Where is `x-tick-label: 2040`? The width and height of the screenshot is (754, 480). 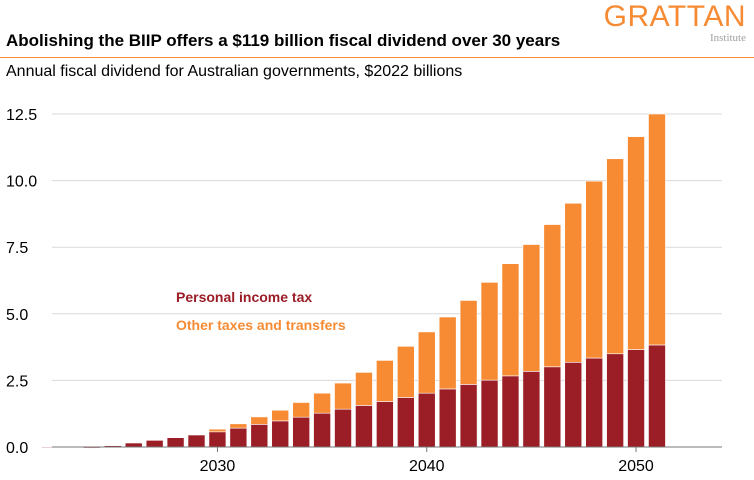 x-tick-label: 2040 is located at coordinates (427, 466).